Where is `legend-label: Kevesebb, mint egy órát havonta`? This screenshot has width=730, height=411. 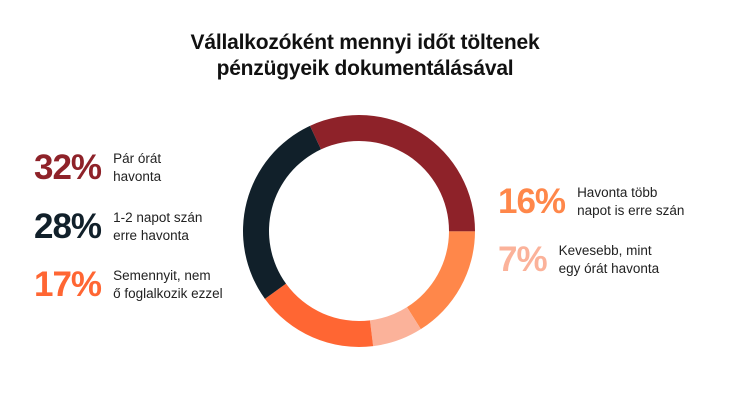
legend-label: Kevesebb, mint egy órát havonta is located at coordinates (609, 259).